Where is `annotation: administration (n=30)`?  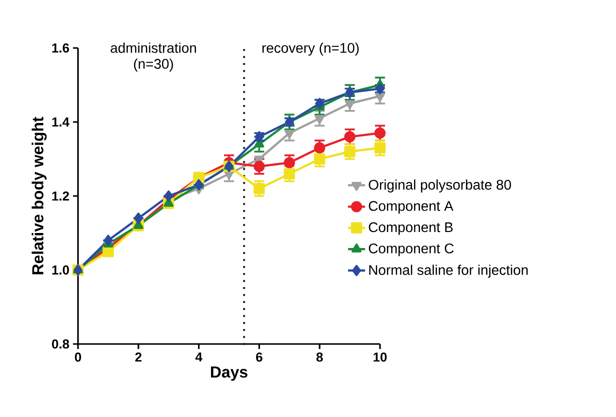 annotation: administration (n=30) is located at coordinates (153, 57).